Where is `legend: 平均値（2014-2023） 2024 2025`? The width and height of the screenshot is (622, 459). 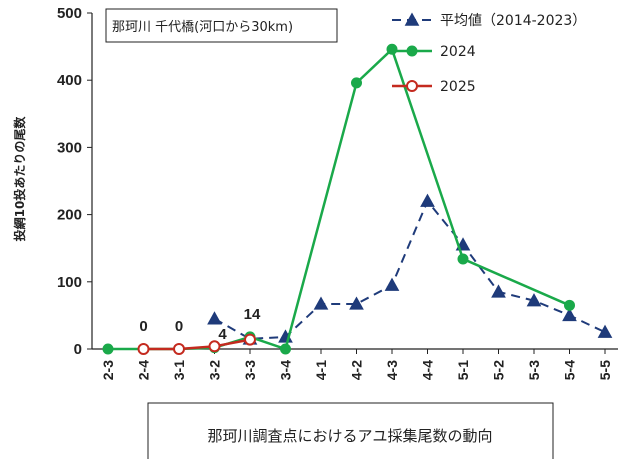
legend: 平均値（2014-2023） 2024 2025 is located at coordinates (489, 53).